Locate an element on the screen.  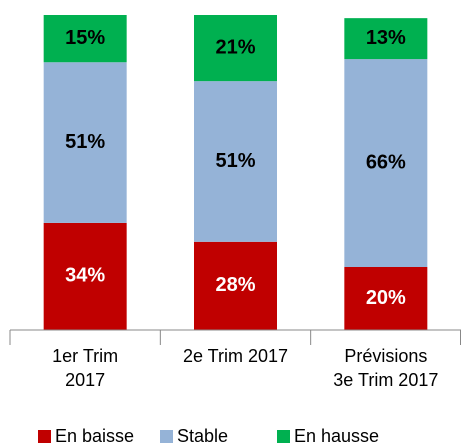
value-label: 15% is located at coordinates (85, 38).